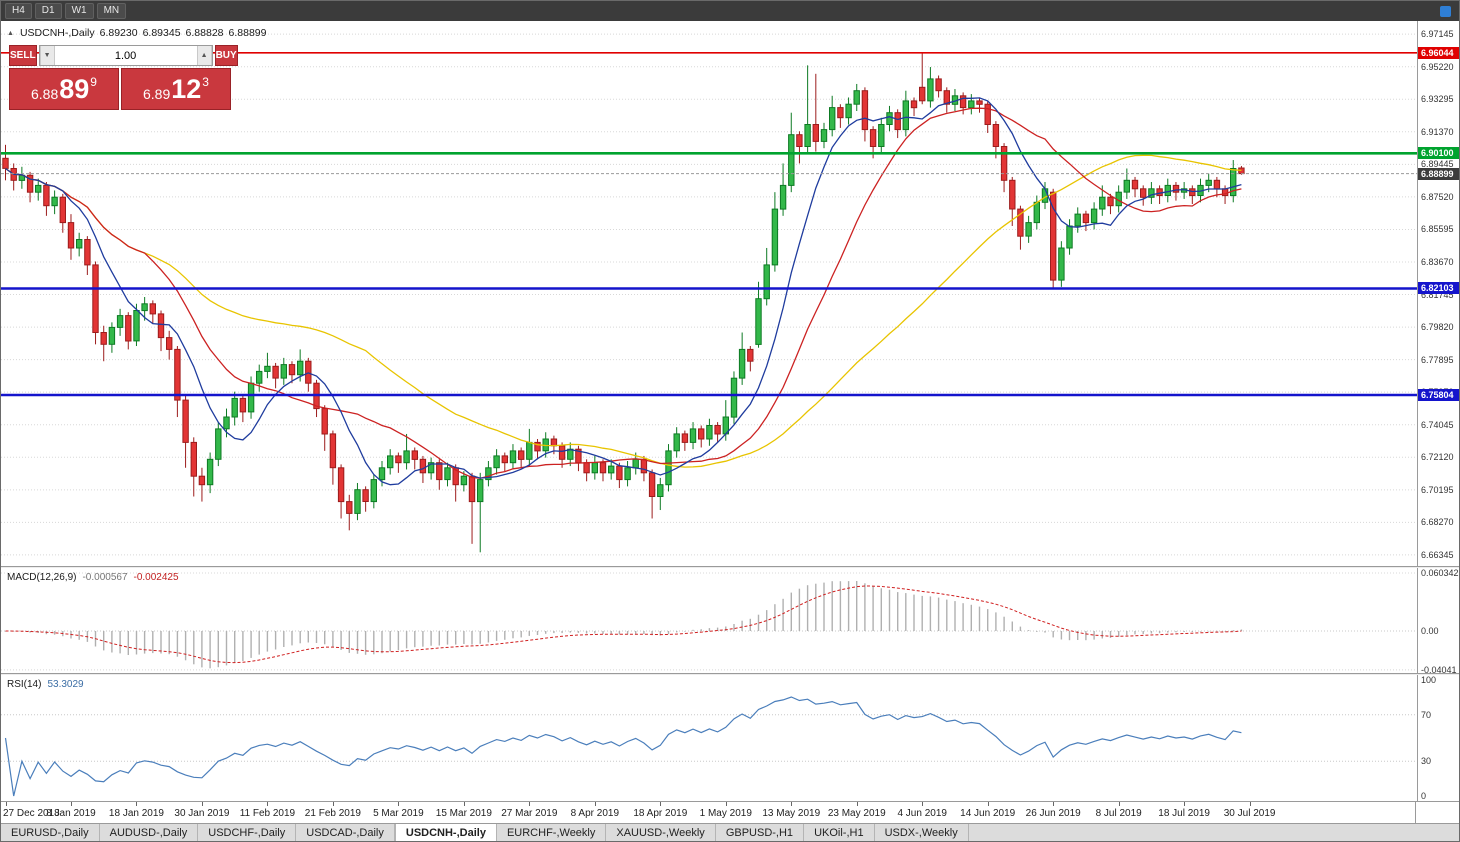  Describe the element at coordinates (65, 684) in the screenshot. I see `rsi-value: 53.3029` at that location.